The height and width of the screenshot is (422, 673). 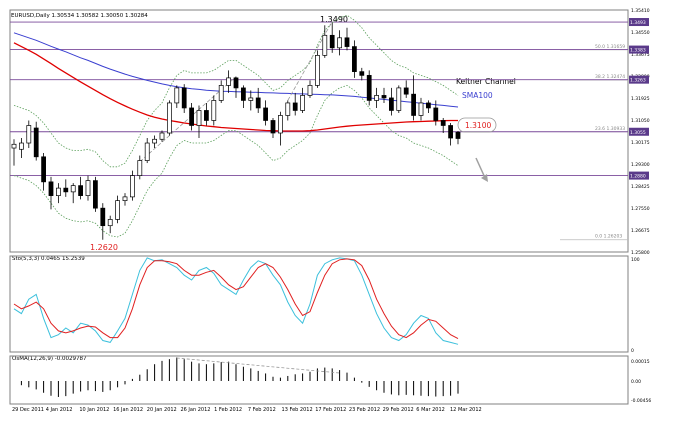 I want to click on moving-average-line, so click(x=235, y=87).